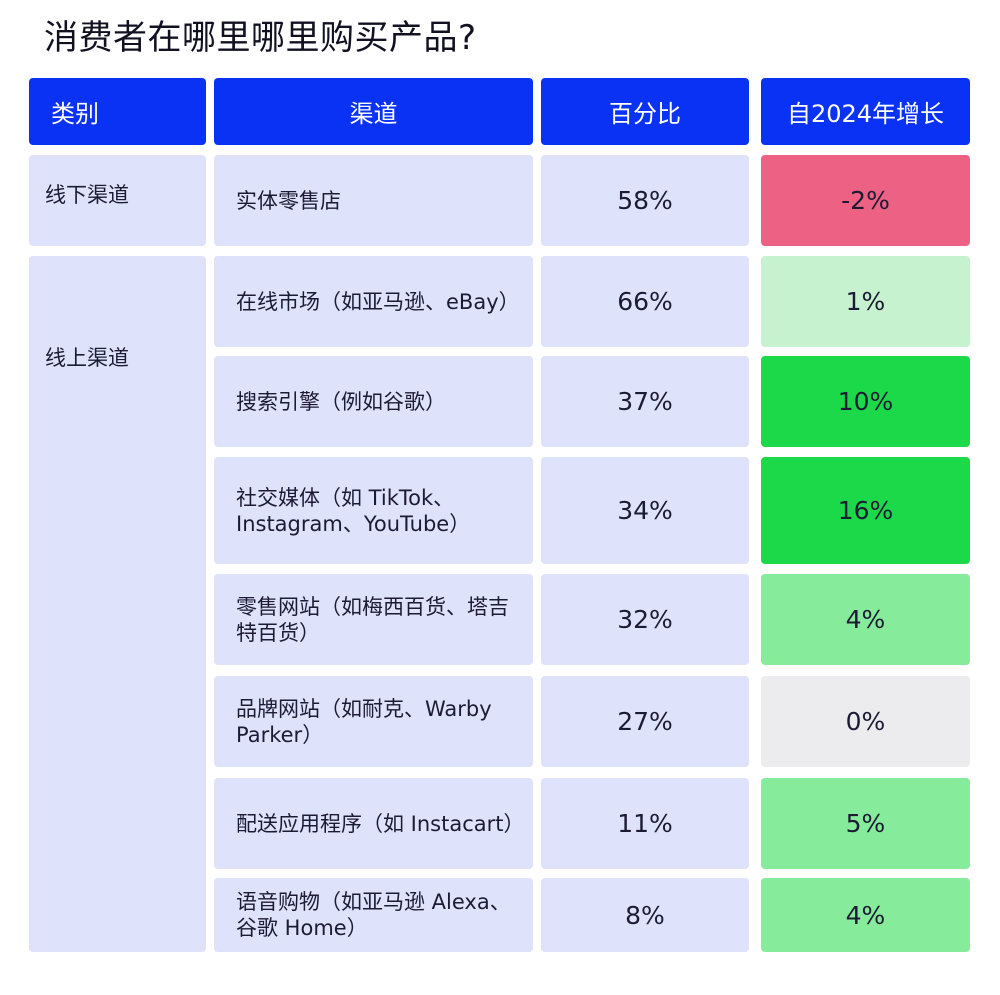  I want to click on header-category: 类别, so click(117, 111).